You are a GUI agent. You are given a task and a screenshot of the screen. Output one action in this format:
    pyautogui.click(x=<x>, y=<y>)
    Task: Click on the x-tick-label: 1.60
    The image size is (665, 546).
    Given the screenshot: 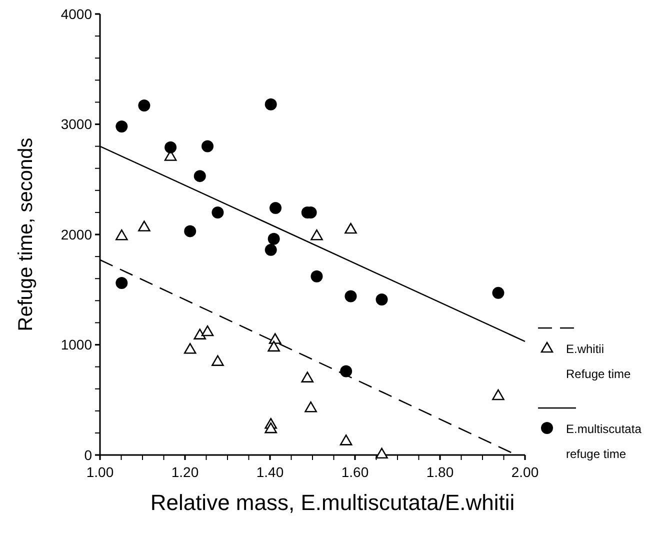 What is the action you would take?
    pyautogui.click(x=355, y=472)
    